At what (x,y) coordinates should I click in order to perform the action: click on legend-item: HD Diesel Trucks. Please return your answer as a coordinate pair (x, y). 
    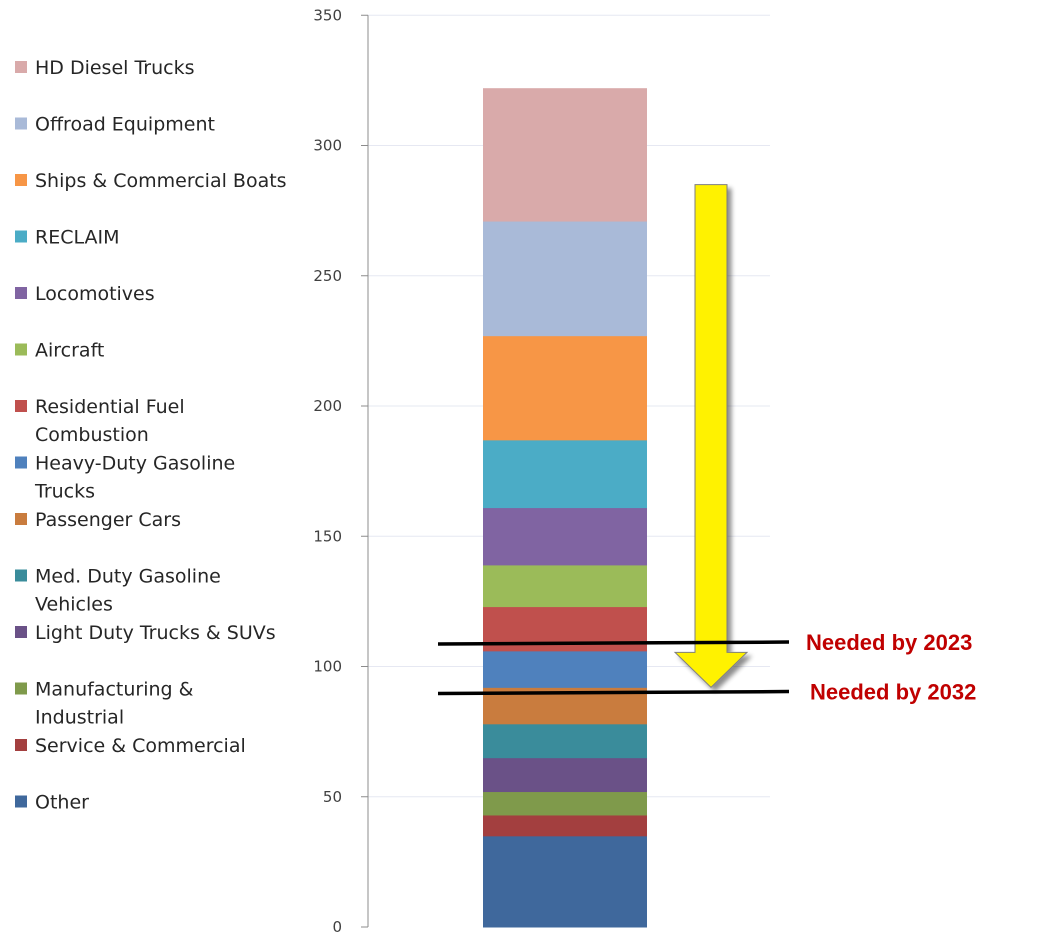
    Looking at the image, I should click on (104, 68).